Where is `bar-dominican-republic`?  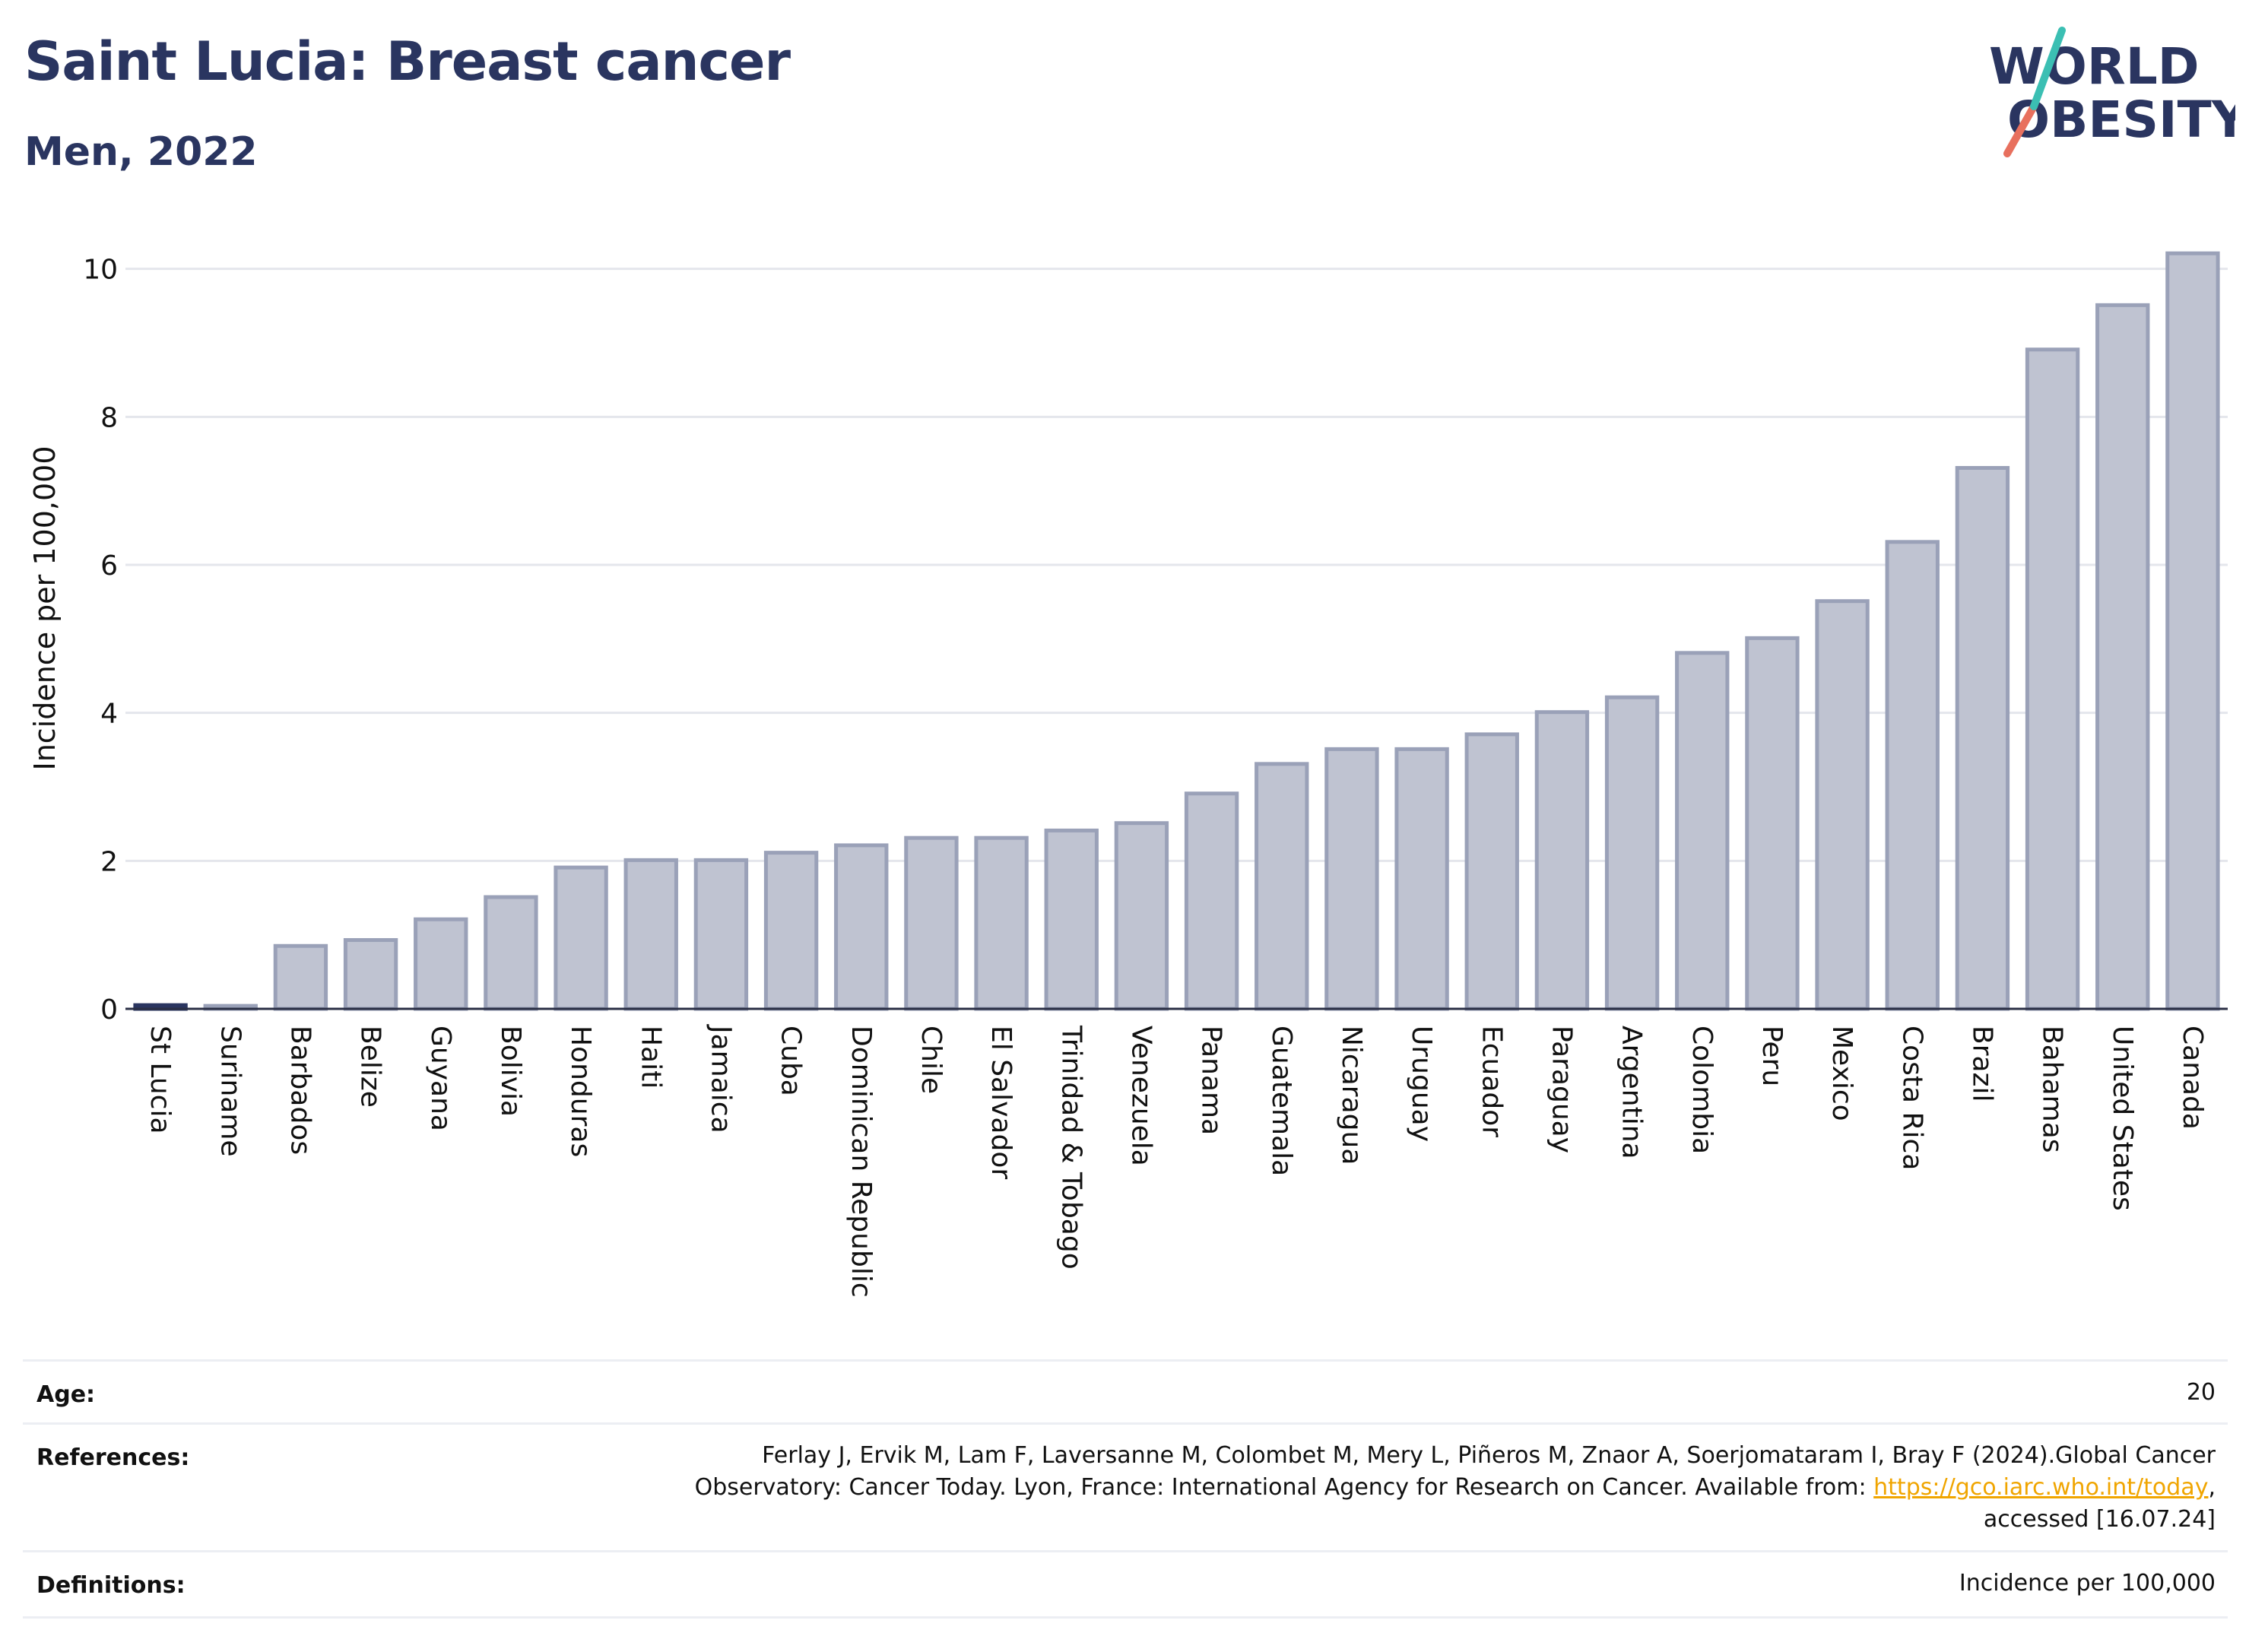
bar-dominican-republic is located at coordinates (861, 927).